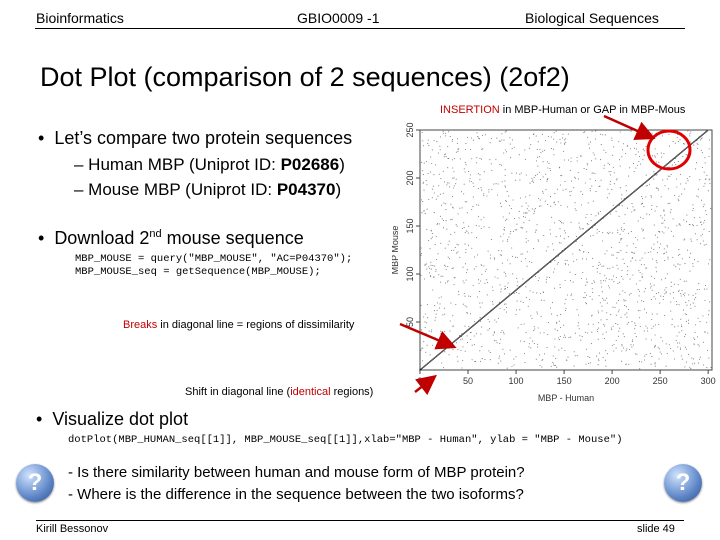 This screenshot has height=540, width=720. What do you see at coordinates (410, 129) in the screenshot?
I see `y-tick-label: 250` at bounding box center [410, 129].